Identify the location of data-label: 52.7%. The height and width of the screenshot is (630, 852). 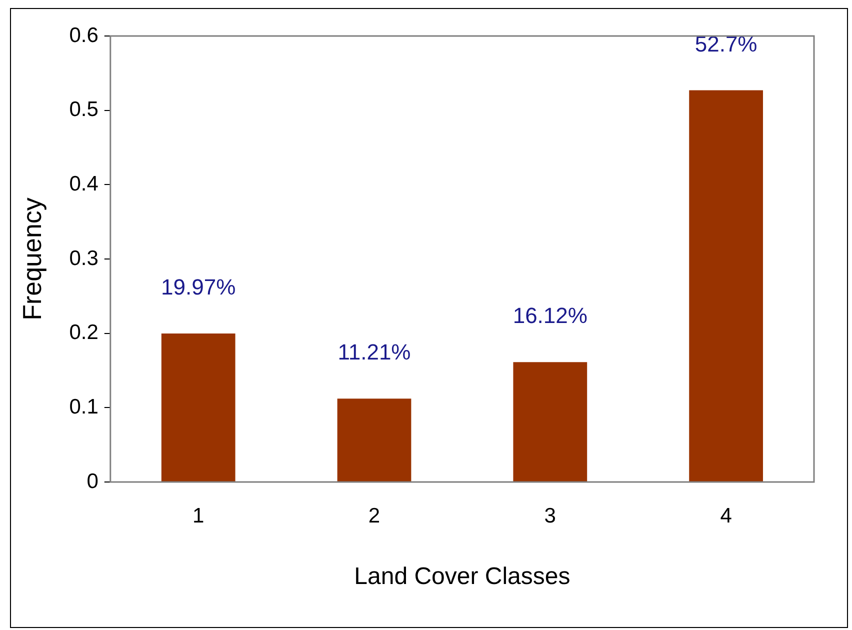
(726, 43).